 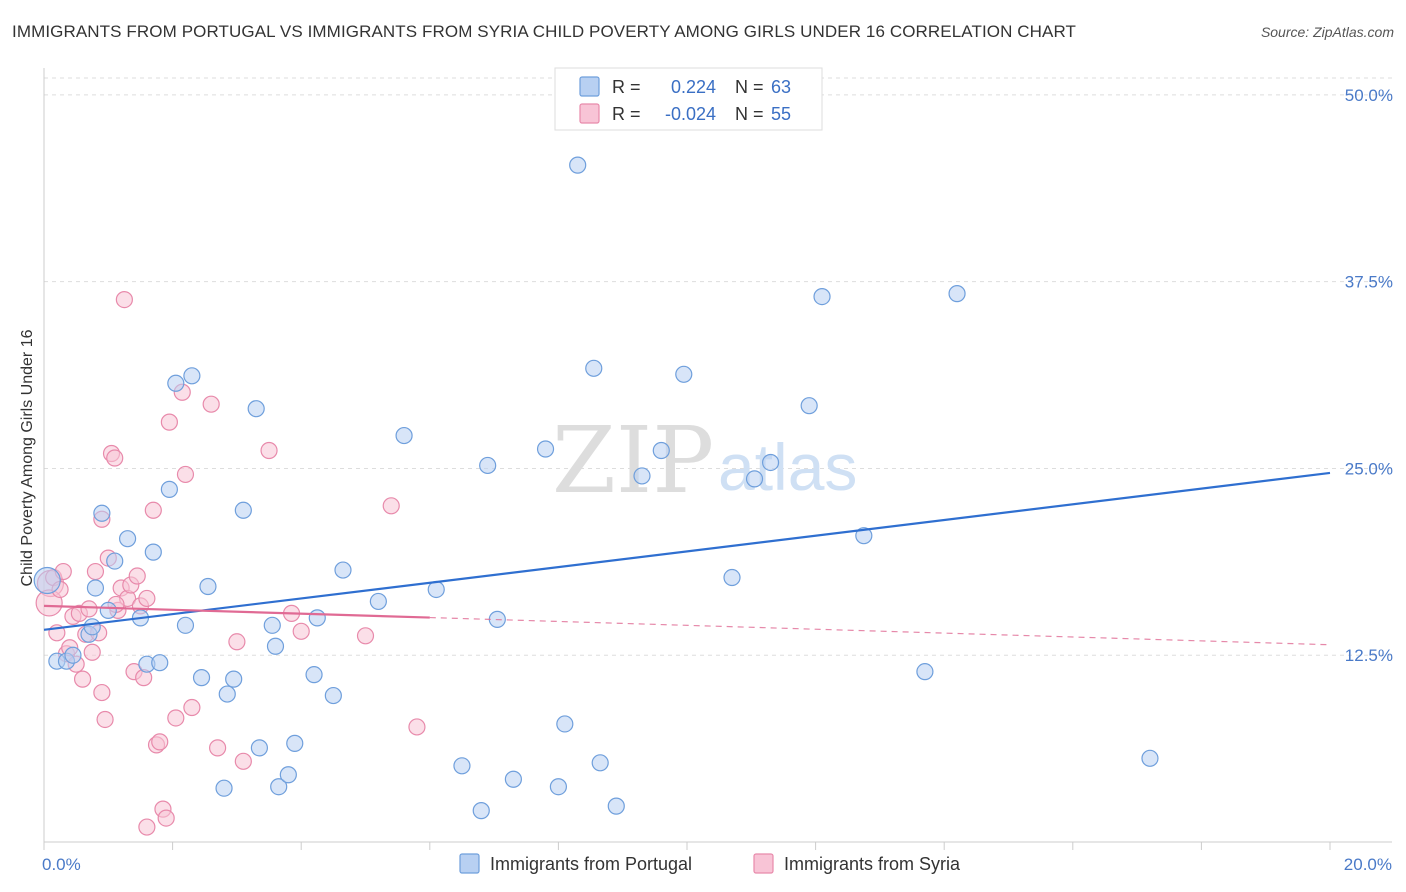 I want to click on y-tick-label: 12.5%, so click(x=1369, y=655).